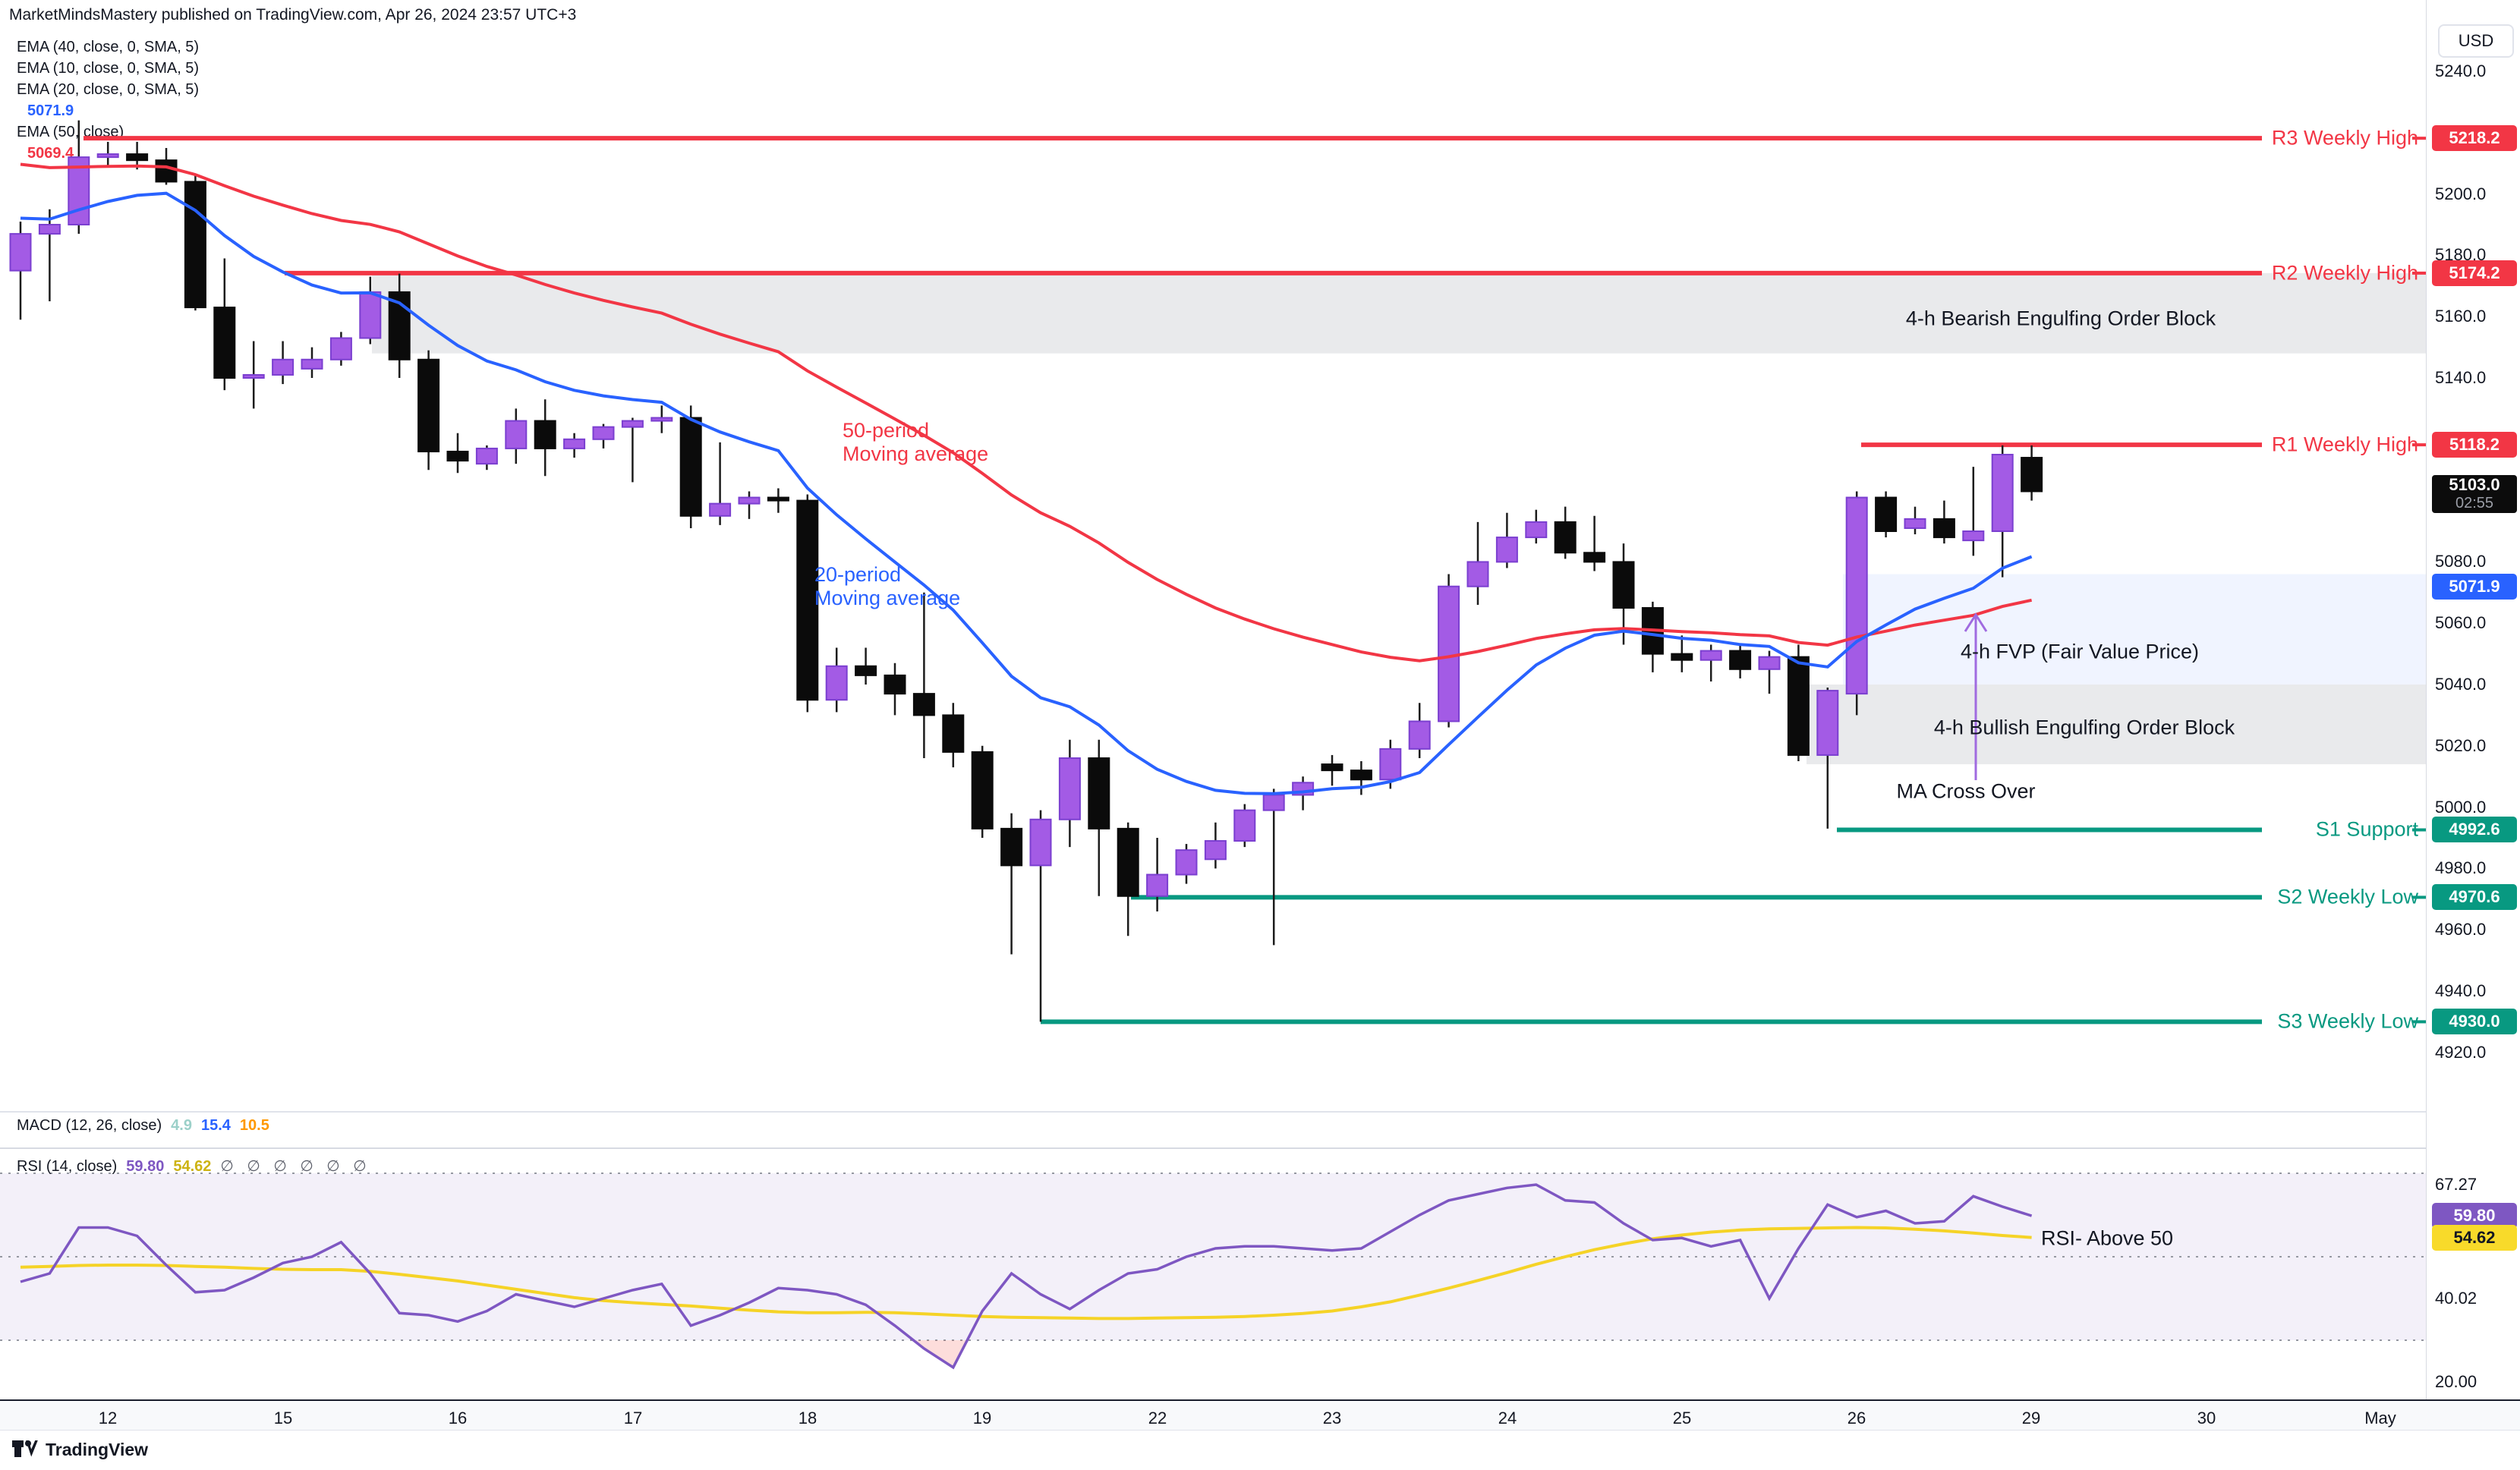  I want to click on legend-label: EMA (40, close, 0, SMA, 5), so click(108, 47).